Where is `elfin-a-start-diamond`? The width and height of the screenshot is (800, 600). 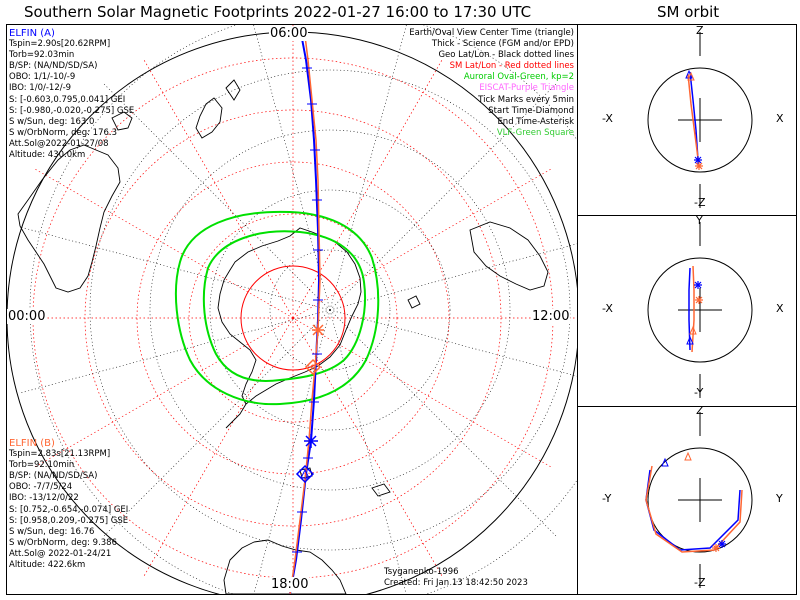
elfin-a-start-diamond is located at coordinates (305, 474).